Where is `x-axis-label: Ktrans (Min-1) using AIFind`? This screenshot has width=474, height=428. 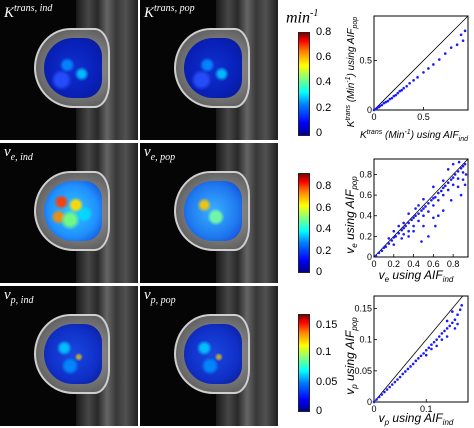
x-axis-label: Ktrans (Min-1) using AIFind is located at coordinates (414, 135).